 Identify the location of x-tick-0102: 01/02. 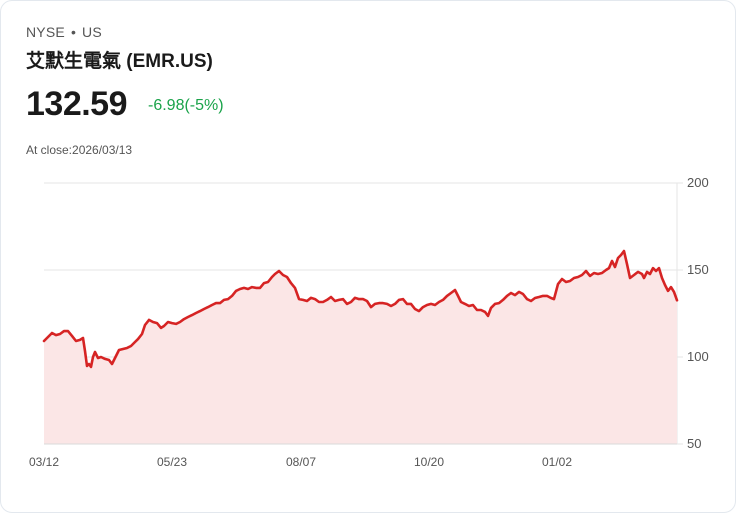
(557, 462).